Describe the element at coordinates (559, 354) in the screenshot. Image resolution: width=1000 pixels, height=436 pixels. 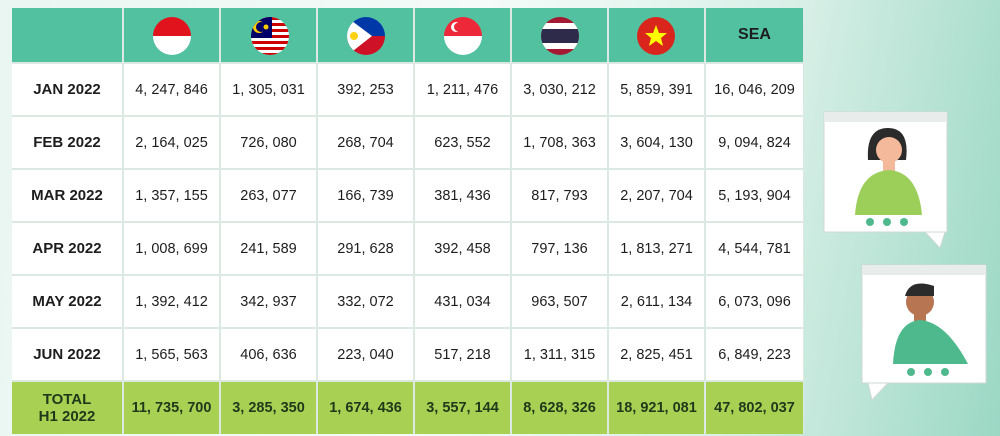
I see `value-cell: 1, 311, 315` at that location.